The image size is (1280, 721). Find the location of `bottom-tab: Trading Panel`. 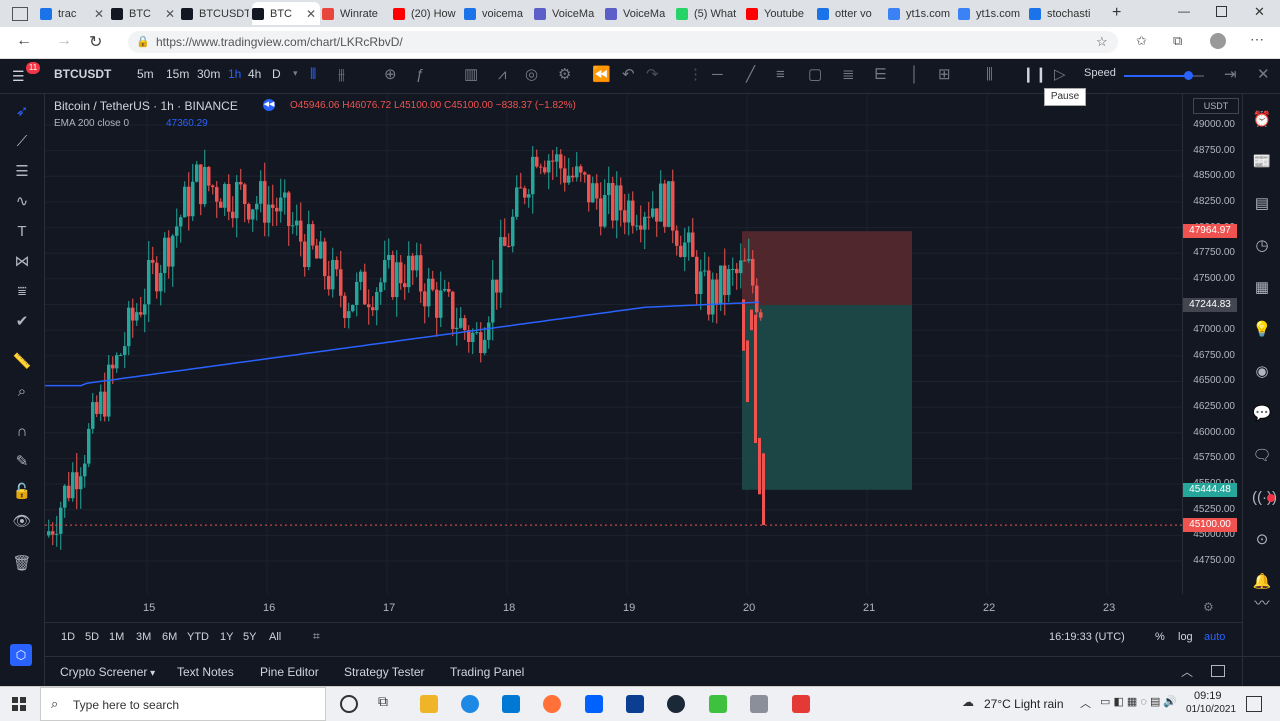

bottom-tab: Trading Panel is located at coordinates (487, 672).